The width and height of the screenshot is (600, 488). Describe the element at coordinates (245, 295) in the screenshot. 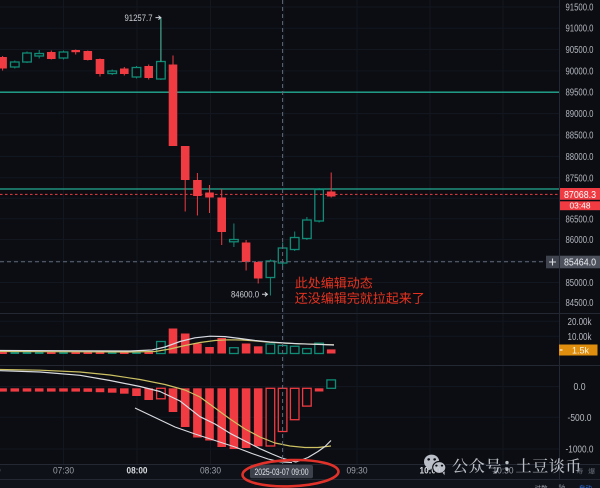

I see `svg-text: 84600.0` at that location.